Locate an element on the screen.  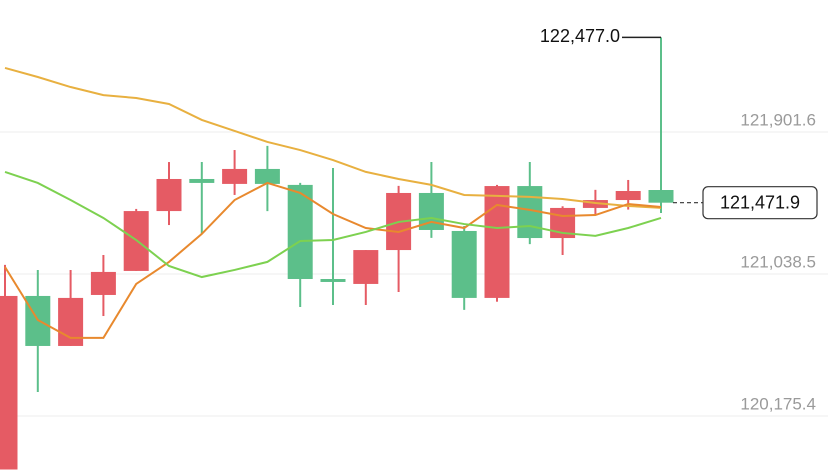
last-price-box is located at coordinates (760, 203).